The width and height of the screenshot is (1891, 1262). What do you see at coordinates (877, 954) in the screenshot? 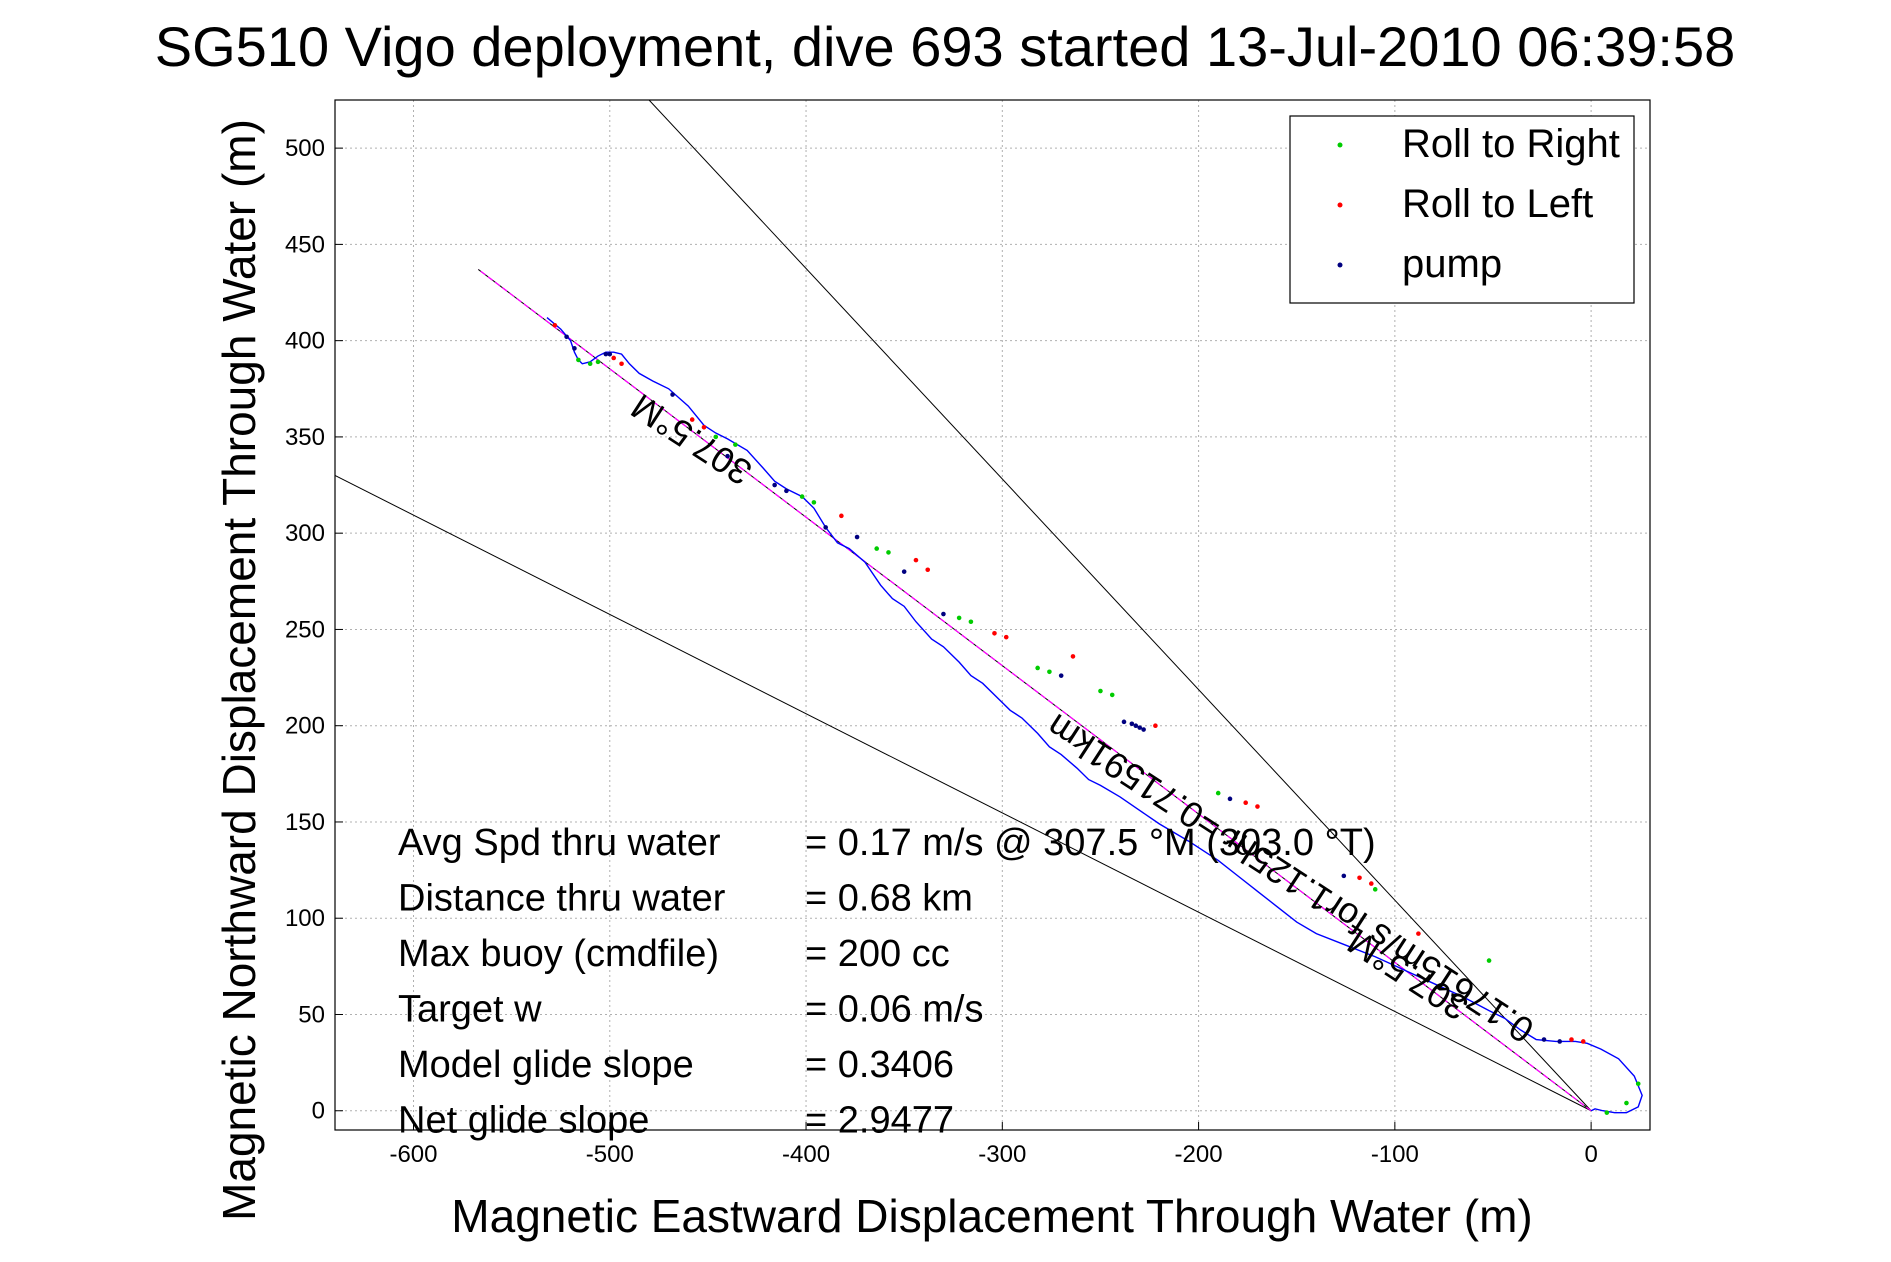
I see `stat-value-3: = 200 cc` at bounding box center [877, 954].